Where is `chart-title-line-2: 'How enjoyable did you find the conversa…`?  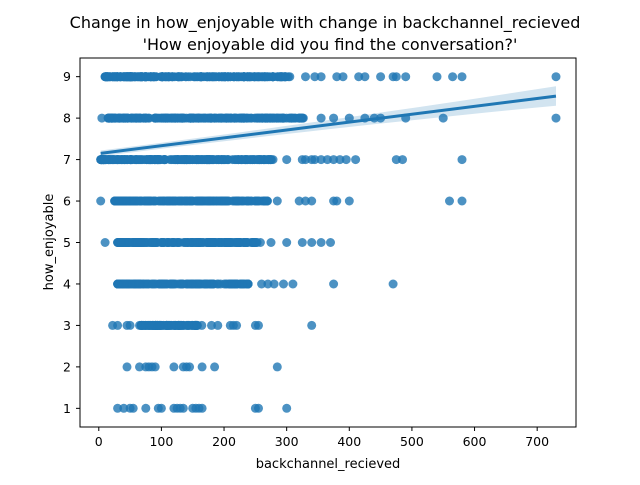
chart-title-line-2: 'How enjoyable did you find the conversa… is located at coordinates (330, 44).